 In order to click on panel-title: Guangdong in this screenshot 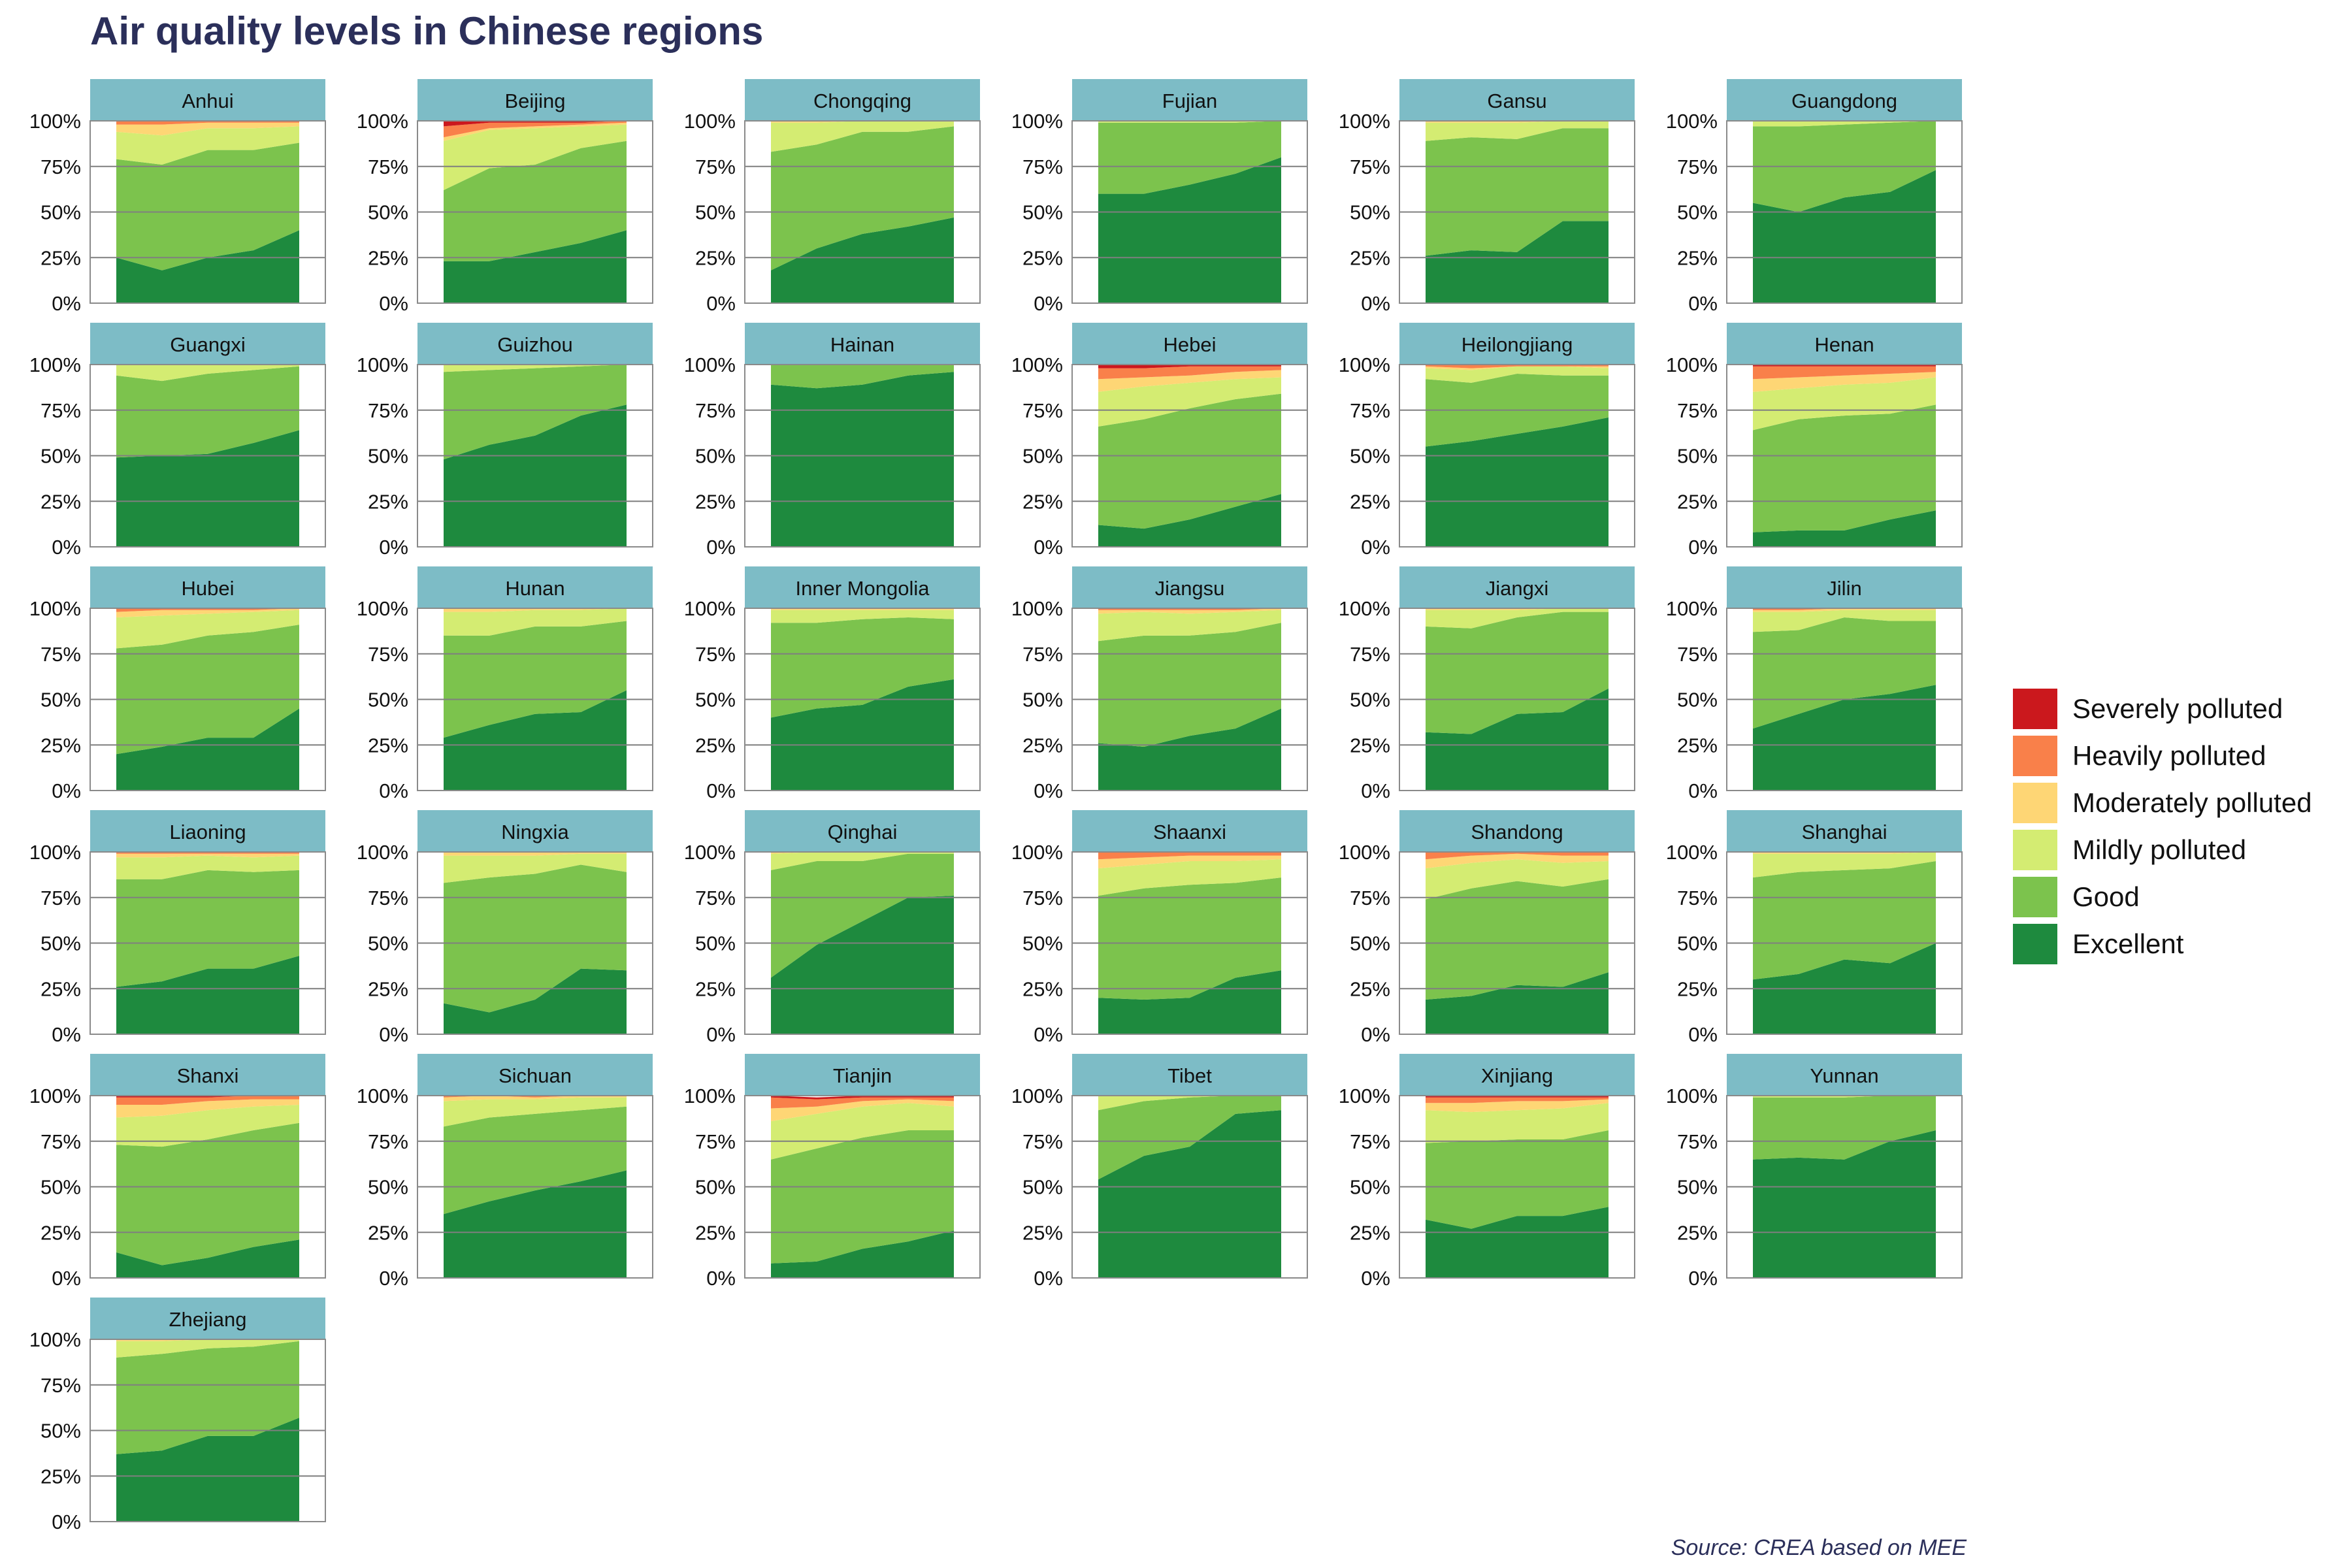, I will do `click(1844, 101)`.